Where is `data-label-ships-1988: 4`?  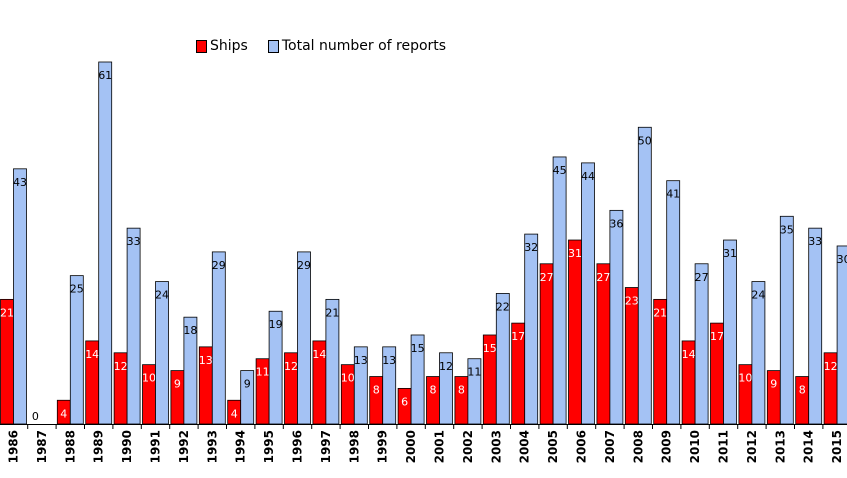 data-label-ships-1988: 4 is located at coordinates (63, 413).